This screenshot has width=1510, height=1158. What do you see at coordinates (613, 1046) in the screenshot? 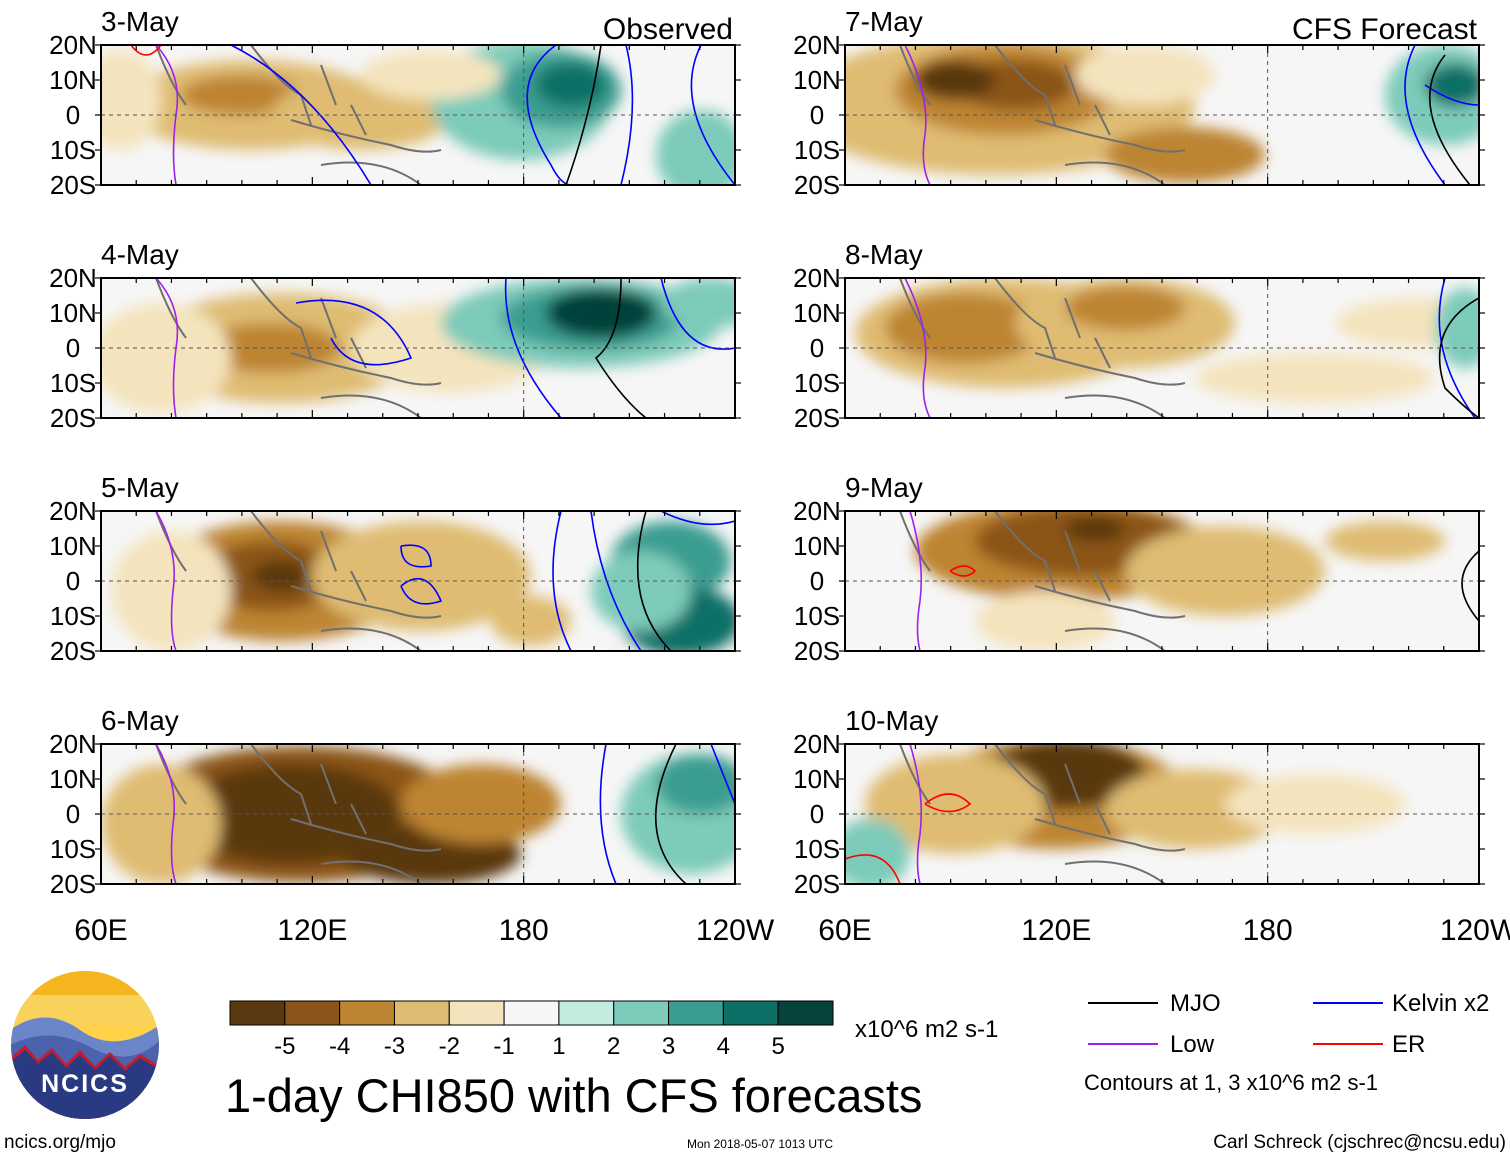
I see `colorbar-tick-label: 2` at bounding box center [613, 1046].